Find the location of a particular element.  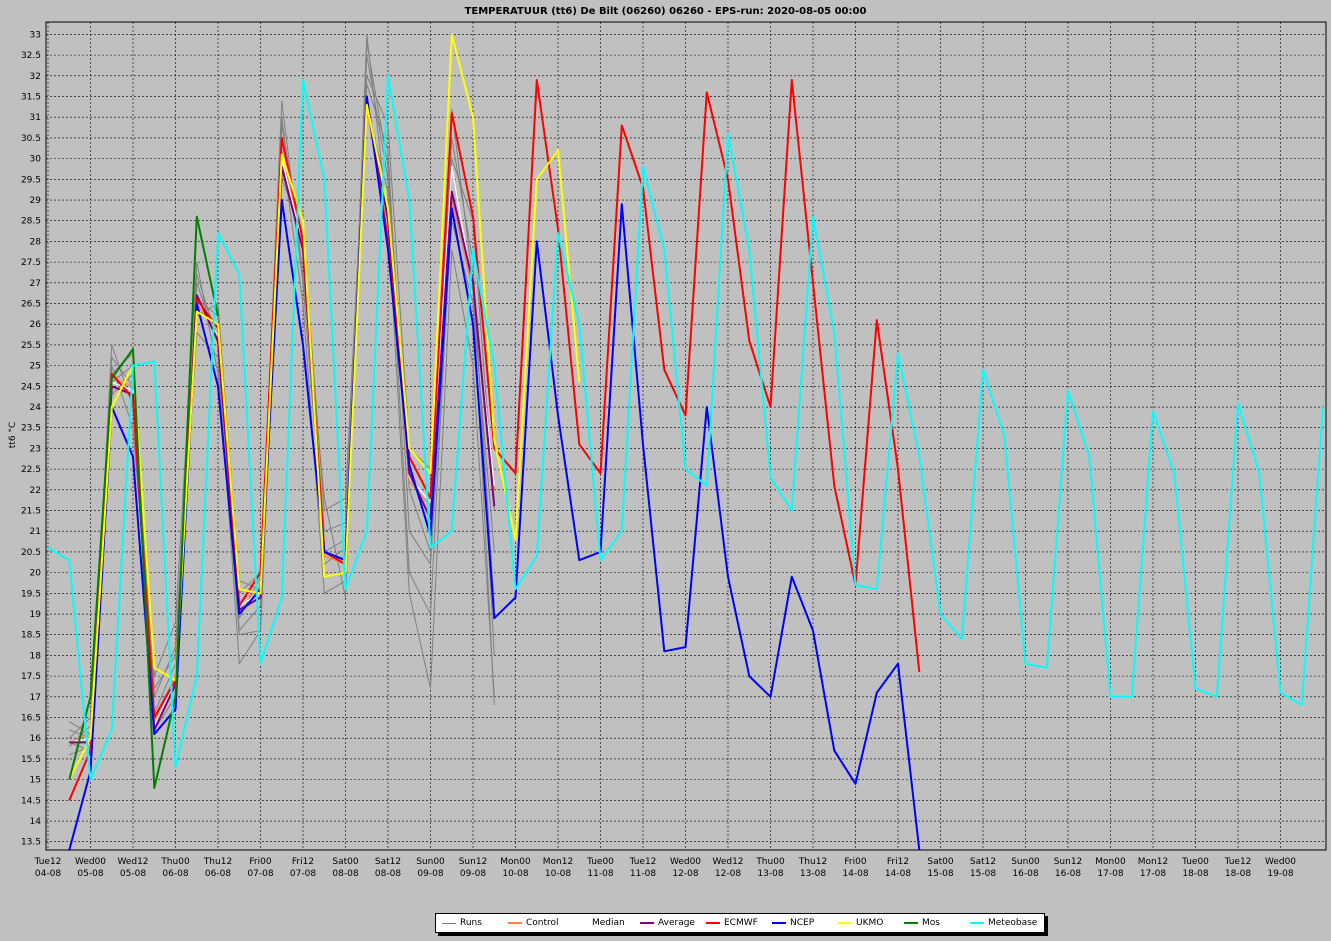

y-tick-label: 29.5 is located at coordinates (31, 180).